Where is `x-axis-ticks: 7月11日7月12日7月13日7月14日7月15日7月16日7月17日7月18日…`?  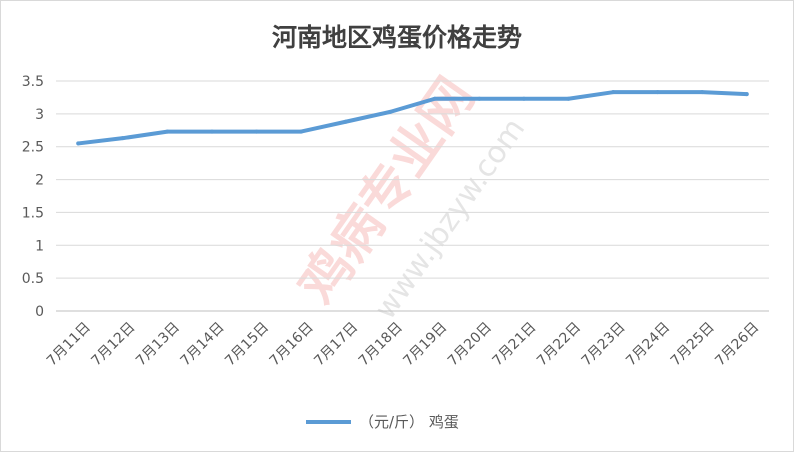
x-axis-ticks: 7月11日7月12日7月13日7月14日7月15日7月16日7月17日7月18日… is located at coordinates (403, 344).